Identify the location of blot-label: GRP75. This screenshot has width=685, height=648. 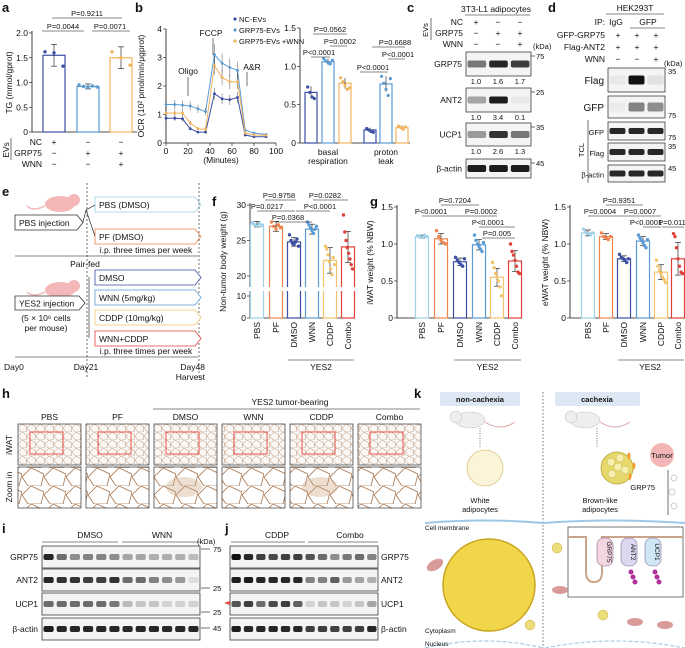
(395, 557).